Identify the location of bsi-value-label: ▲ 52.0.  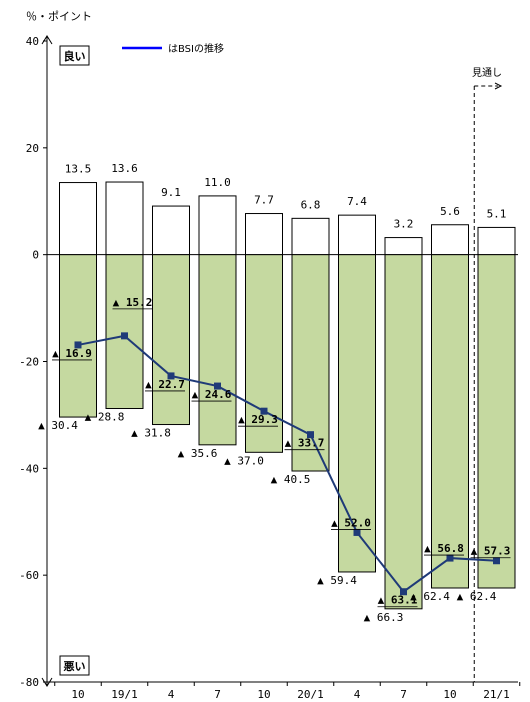
(351, 522).